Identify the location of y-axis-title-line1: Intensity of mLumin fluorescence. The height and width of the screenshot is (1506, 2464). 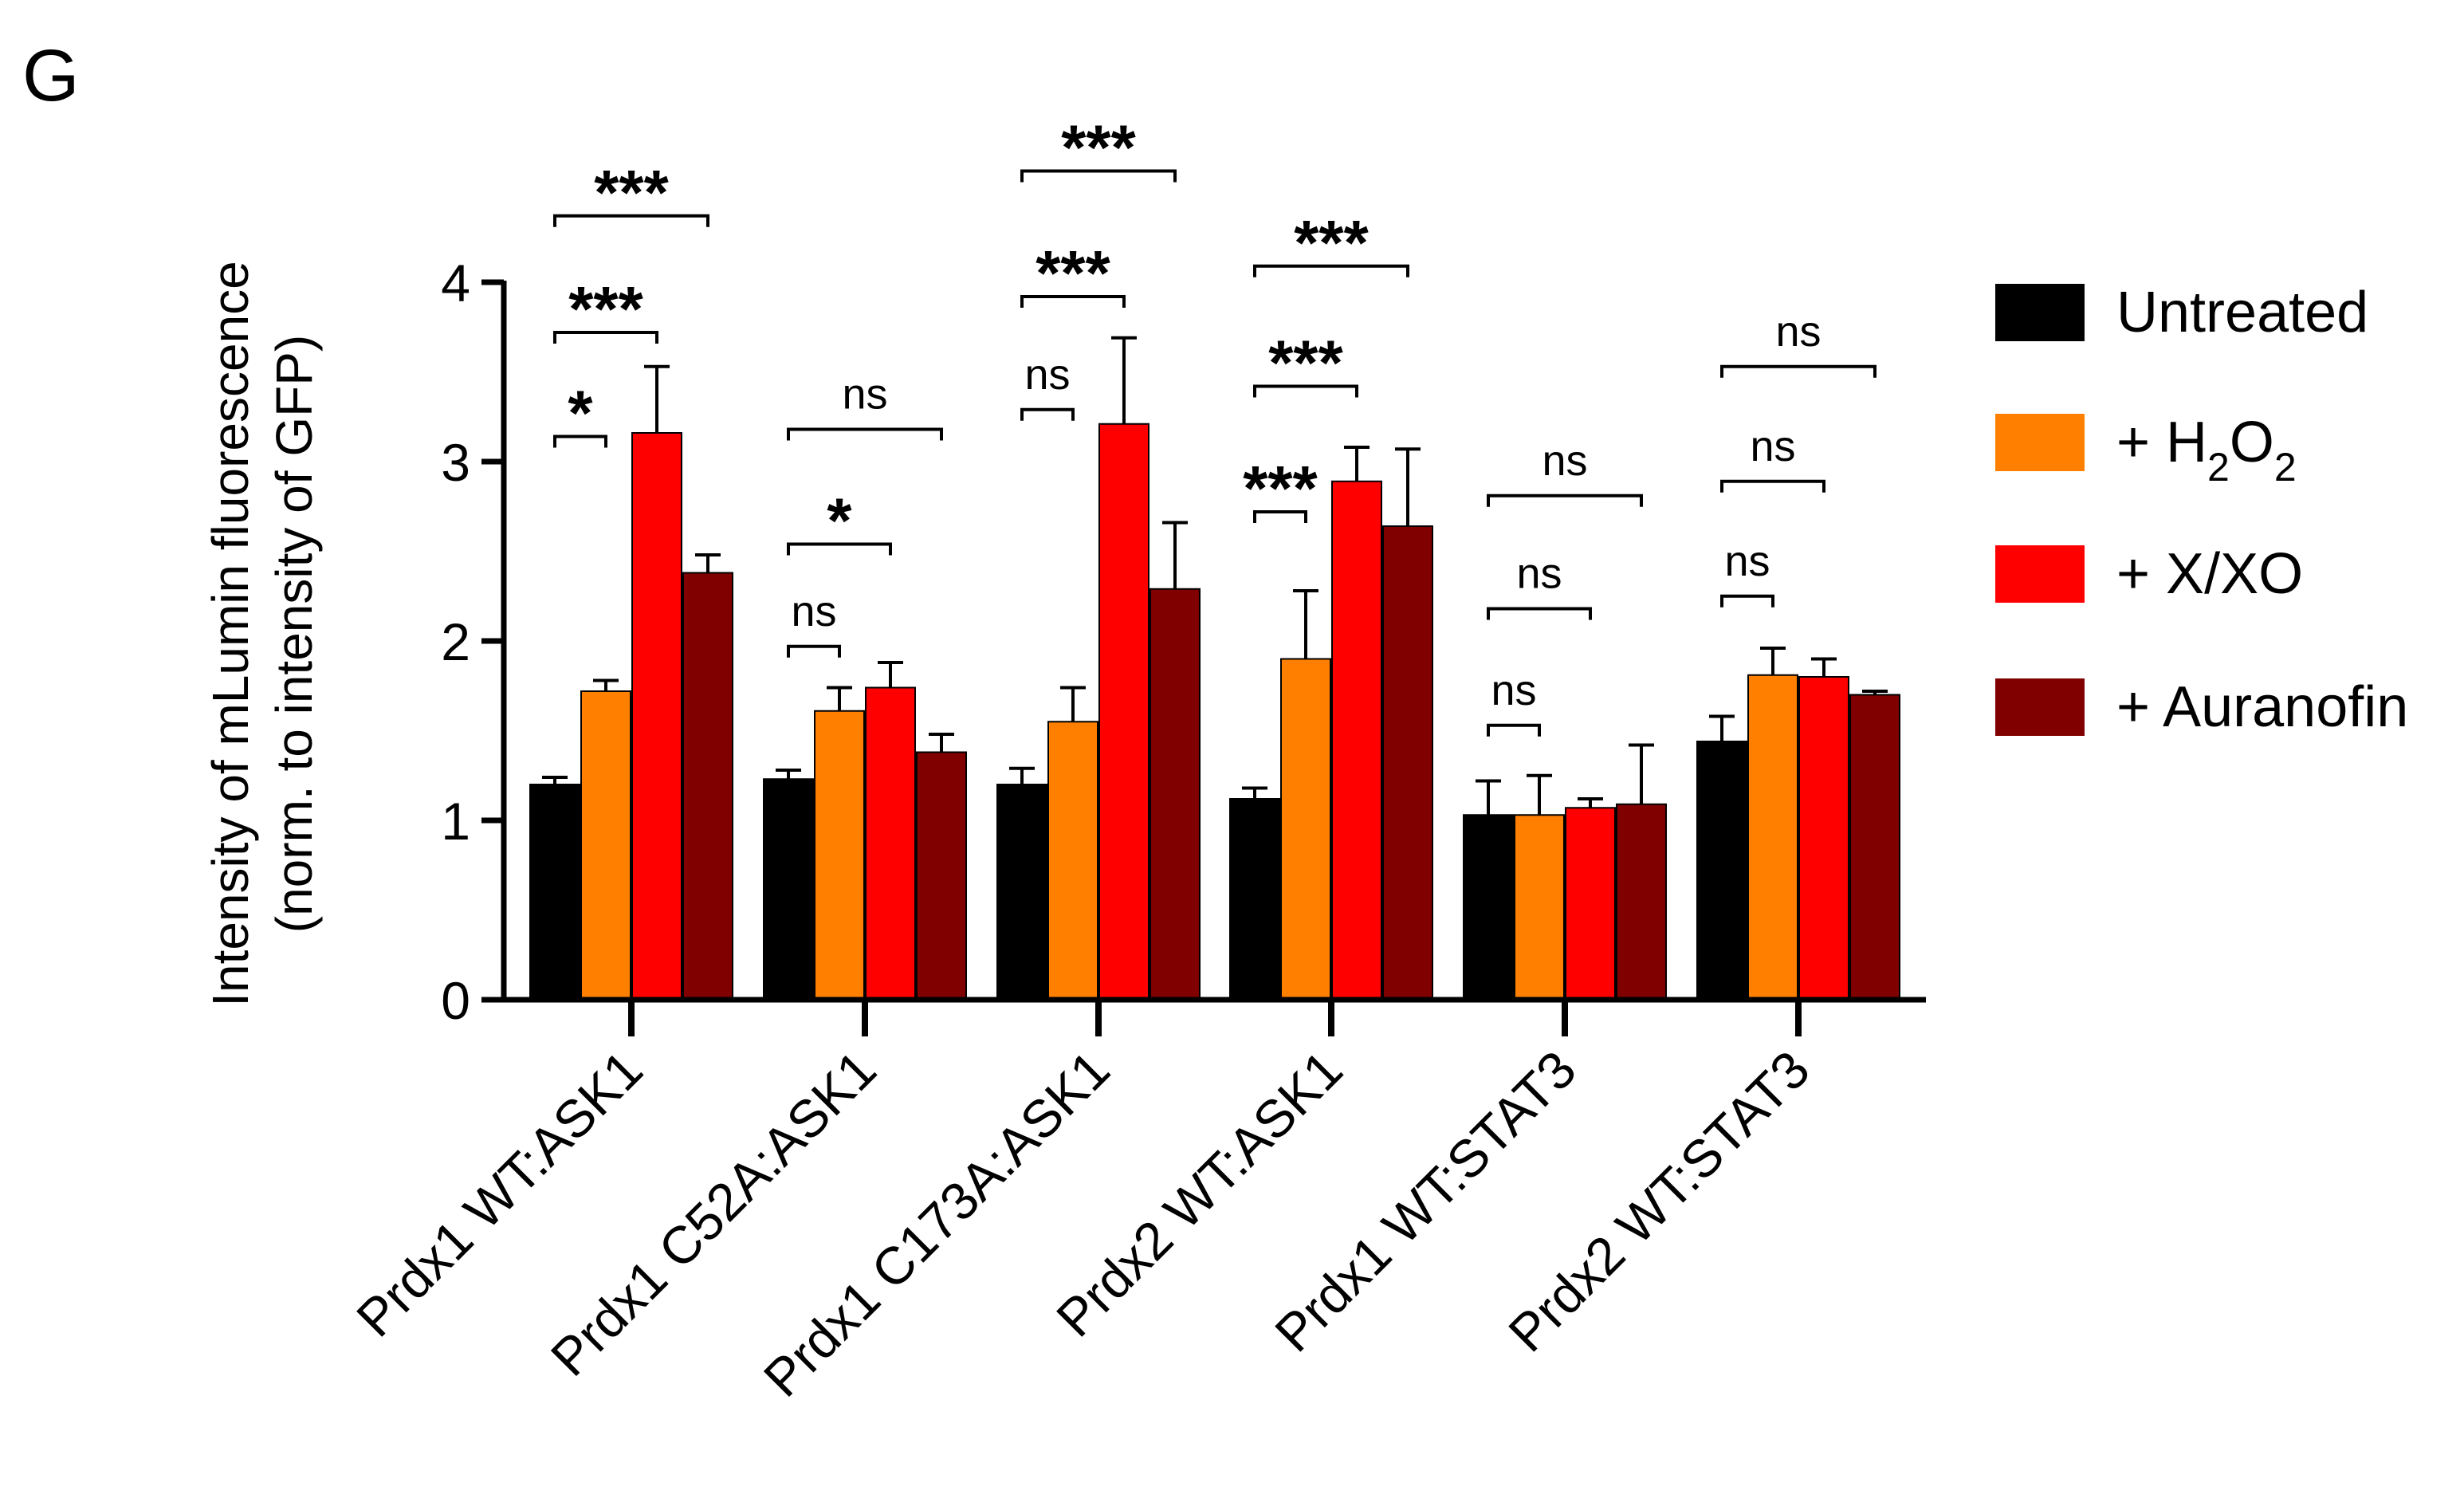
(231, 634).